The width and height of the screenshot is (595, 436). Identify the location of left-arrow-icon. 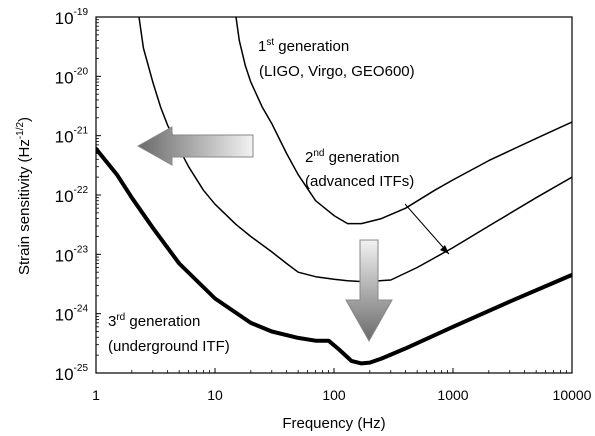
(195, 146).